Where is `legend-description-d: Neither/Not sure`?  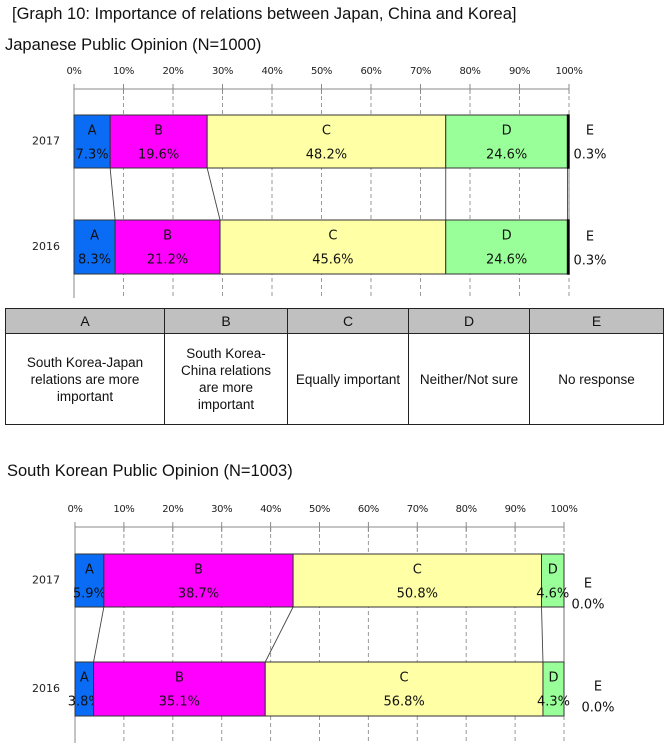
legend-description-d: Neither/Not sure is located at coordinates (469, 379).